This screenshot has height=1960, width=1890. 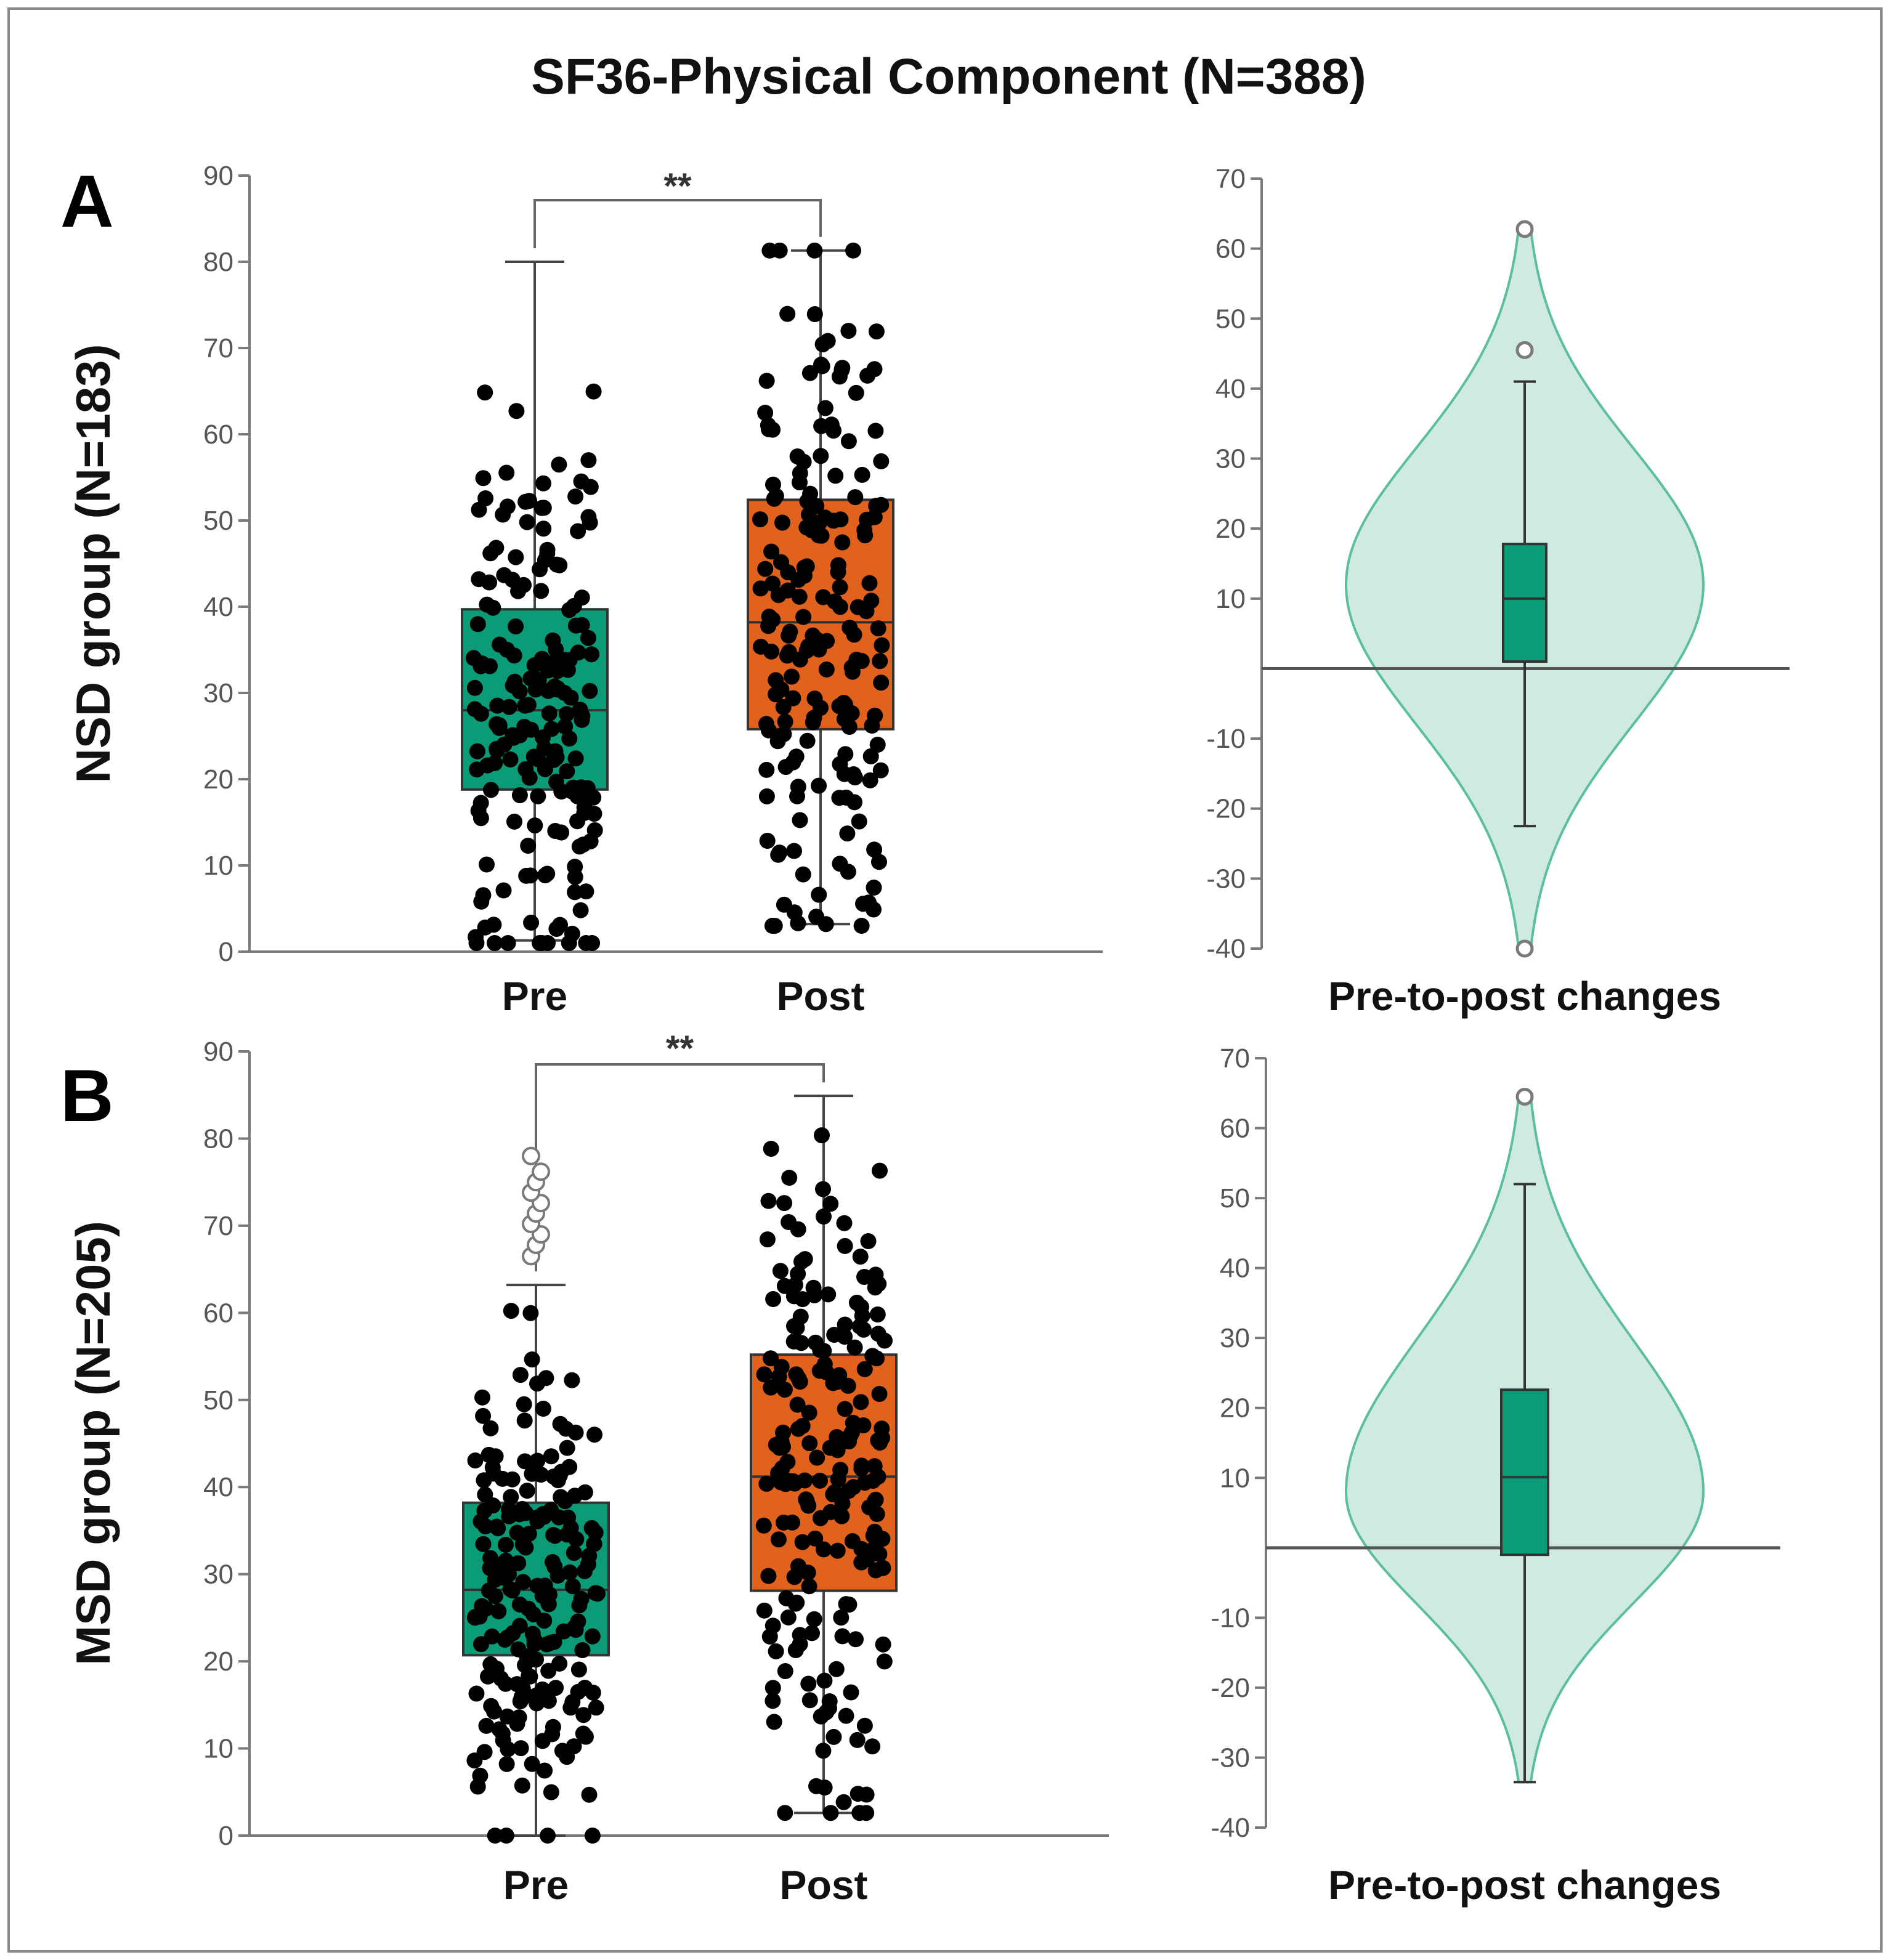 I want to click on y-tick-label: 30, so click(x=218, y=693).